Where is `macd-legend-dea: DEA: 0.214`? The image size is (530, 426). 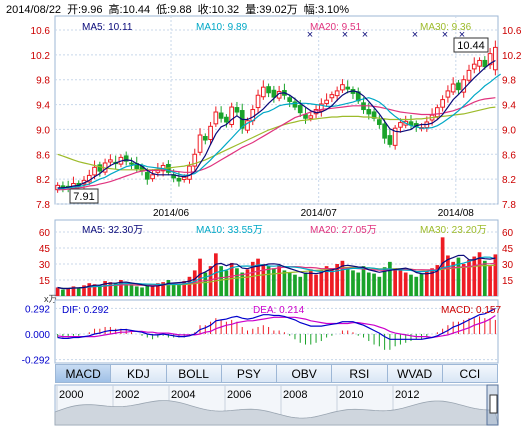
macd-legend-dea: DEA: 0.214 is located at coordinates (279, 310).